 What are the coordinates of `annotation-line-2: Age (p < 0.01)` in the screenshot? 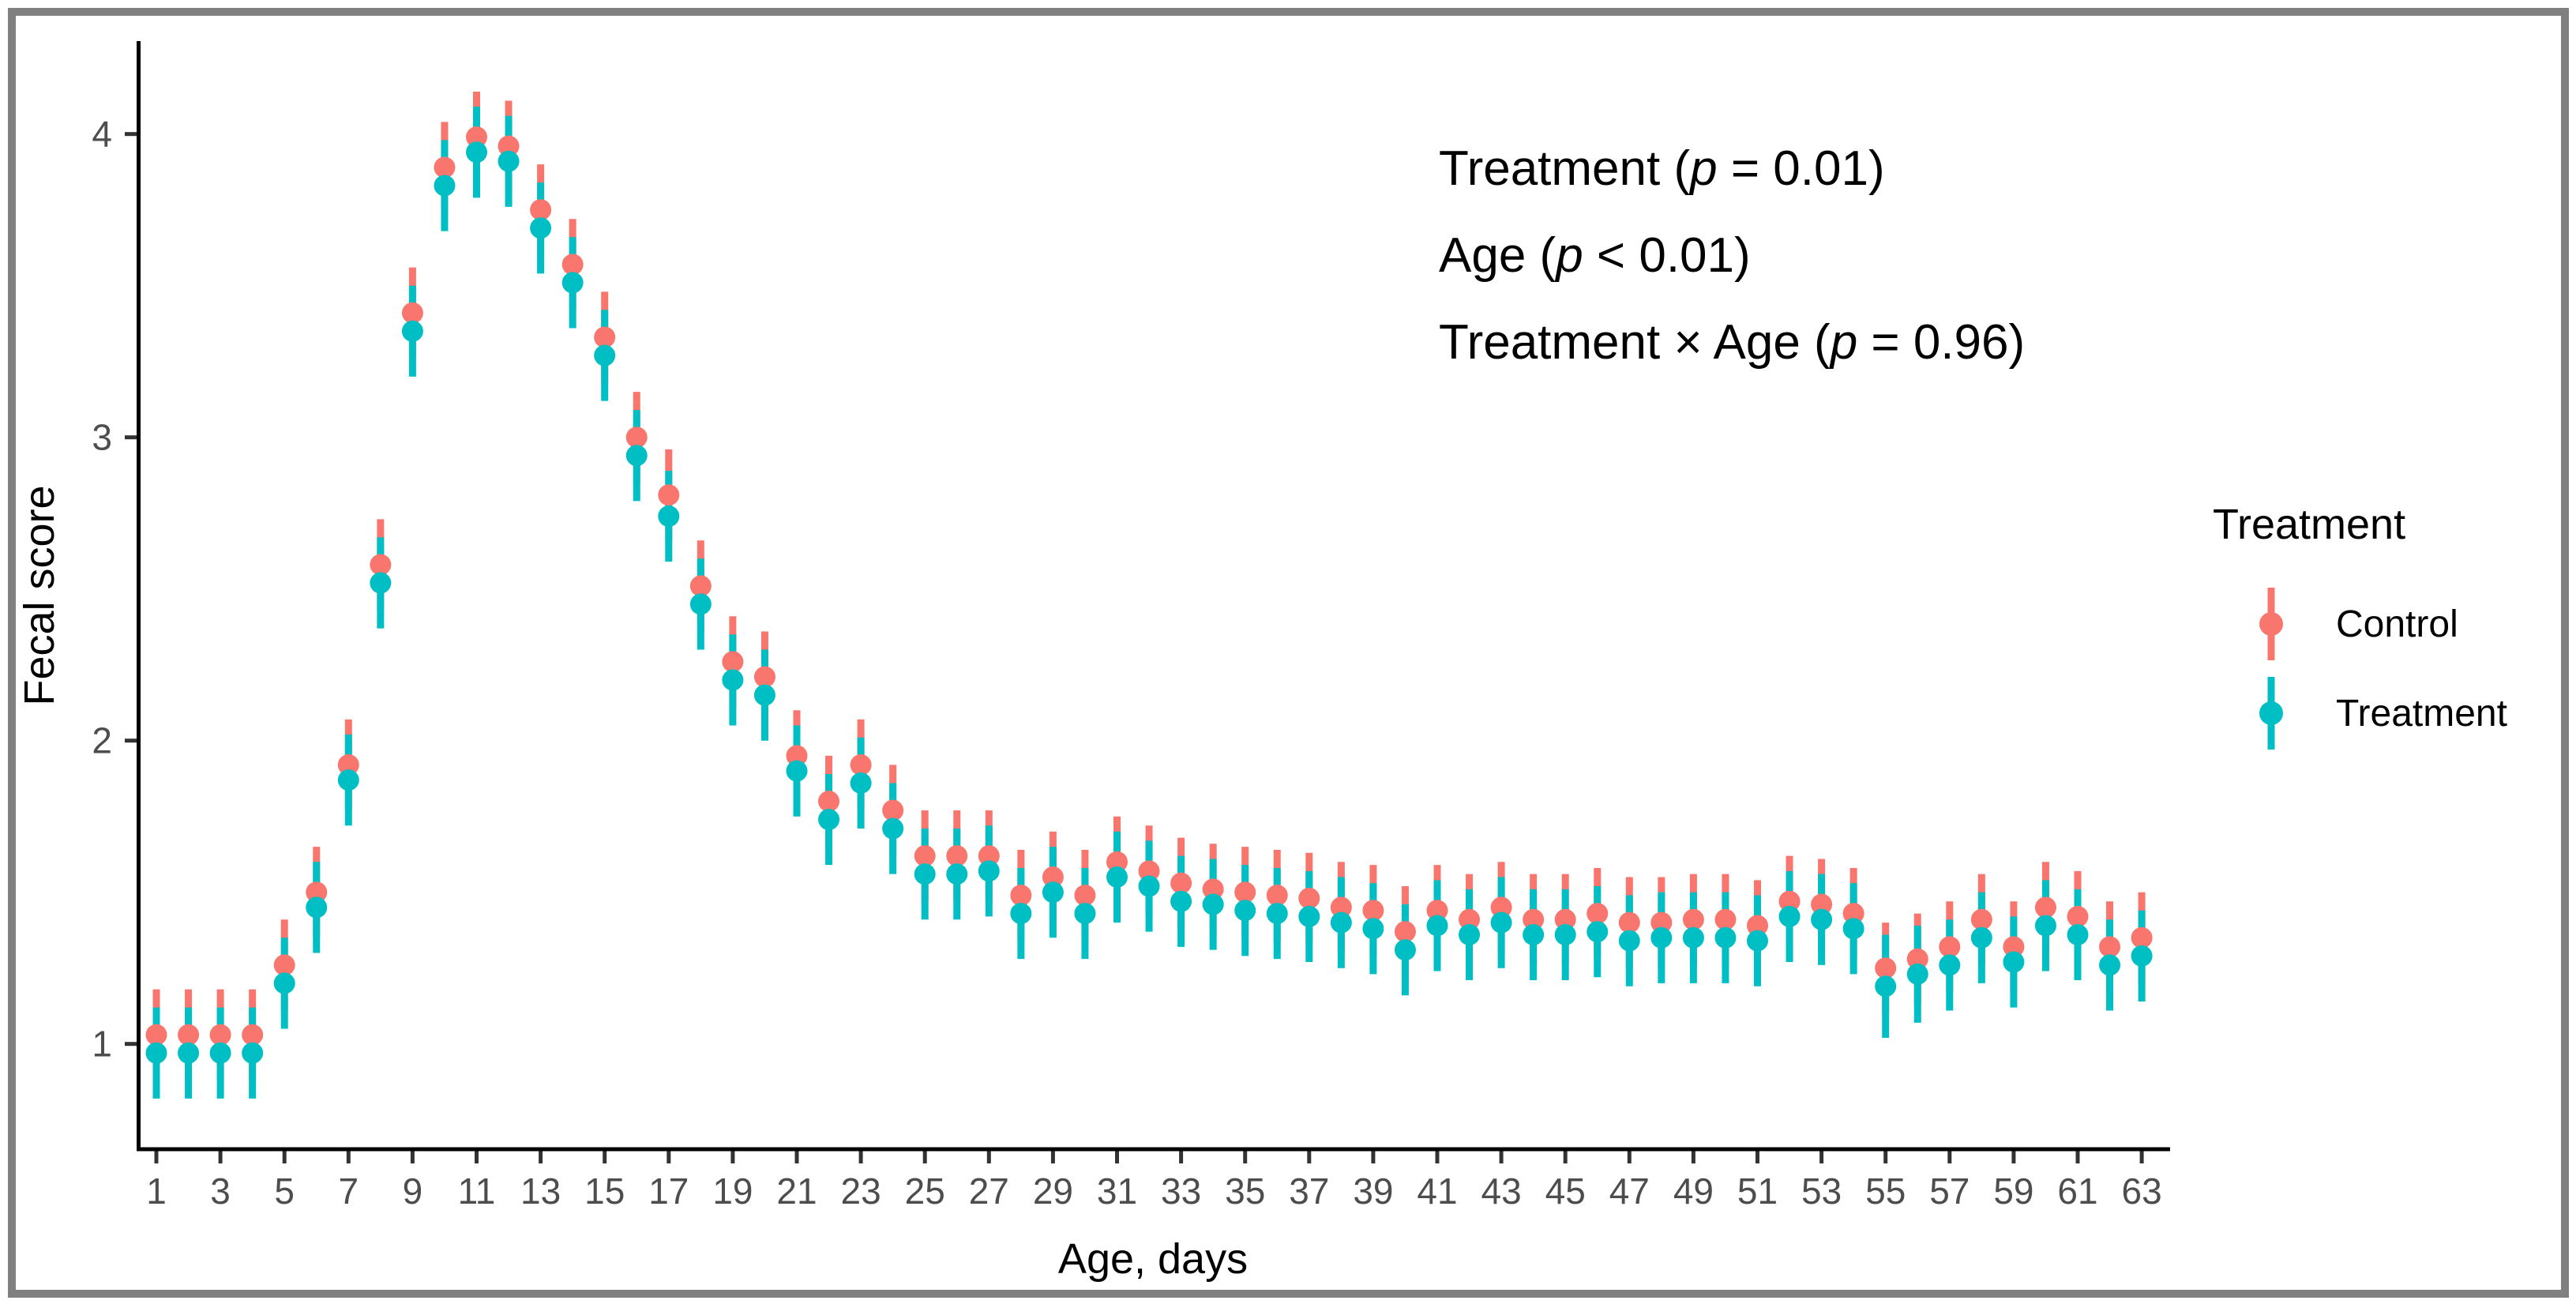 It's located at (1595, 255).